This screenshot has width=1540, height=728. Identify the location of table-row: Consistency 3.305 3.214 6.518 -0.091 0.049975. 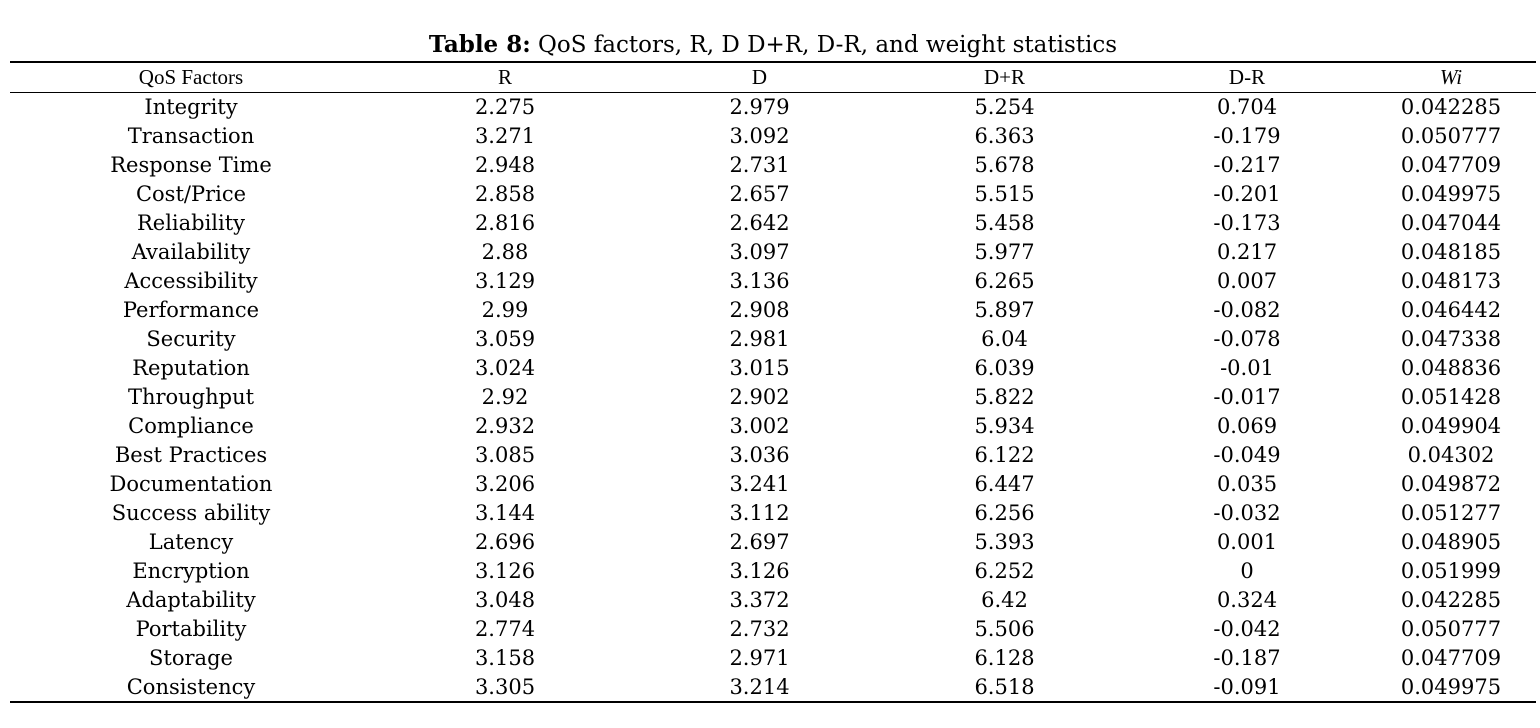
(773, 687).